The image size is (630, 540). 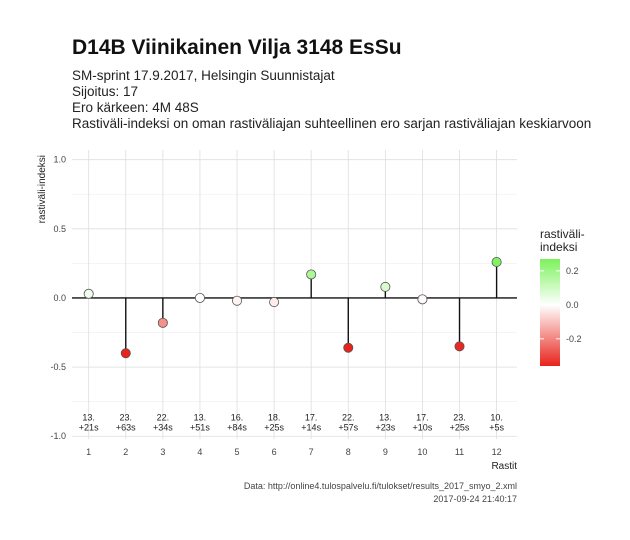 I want to click on x-tick-label: 4, so click(x=199, y=452).